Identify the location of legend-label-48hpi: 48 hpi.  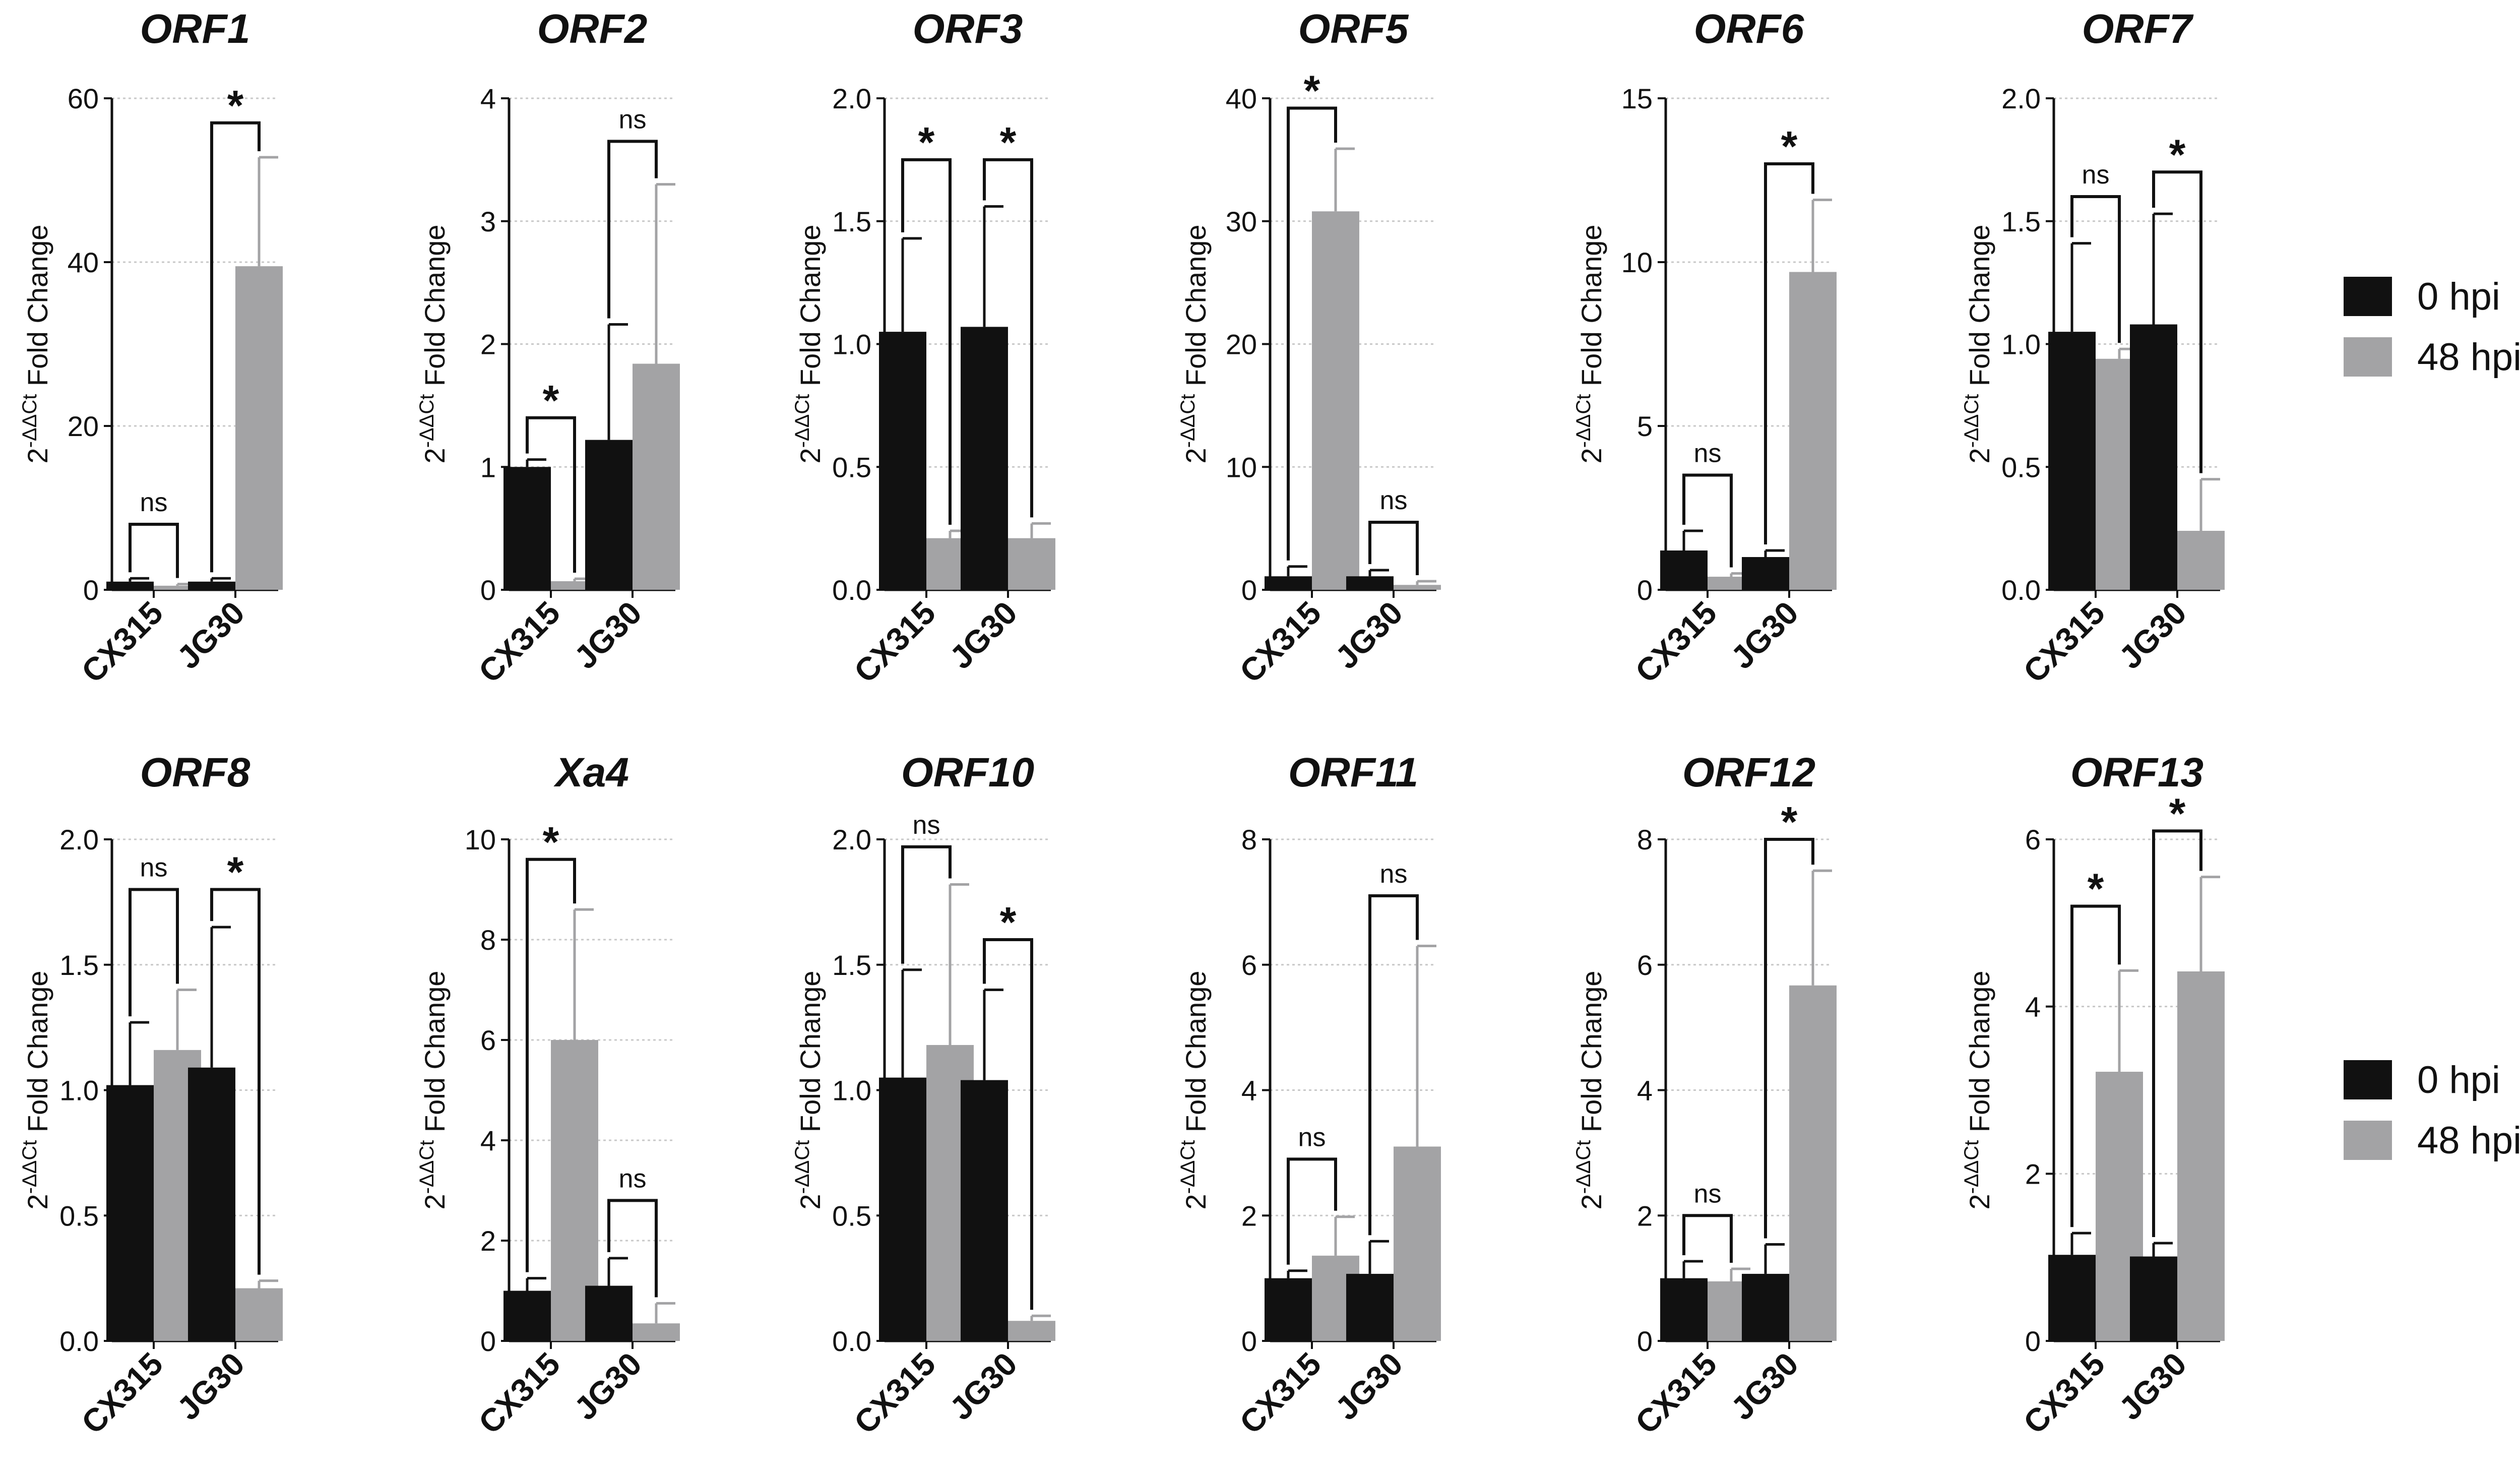
(2468, 1140).